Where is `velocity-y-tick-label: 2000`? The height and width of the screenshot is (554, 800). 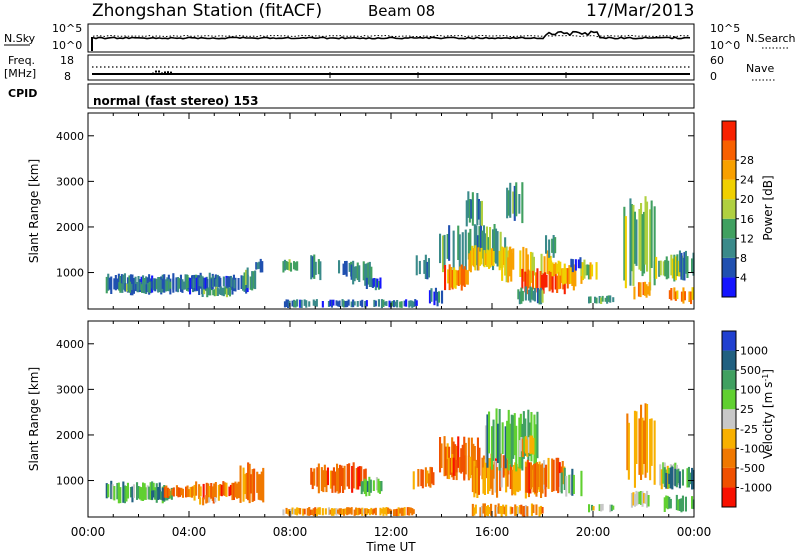
velocity-y-tick-label: 2000 is located at coordinates (70, 435).